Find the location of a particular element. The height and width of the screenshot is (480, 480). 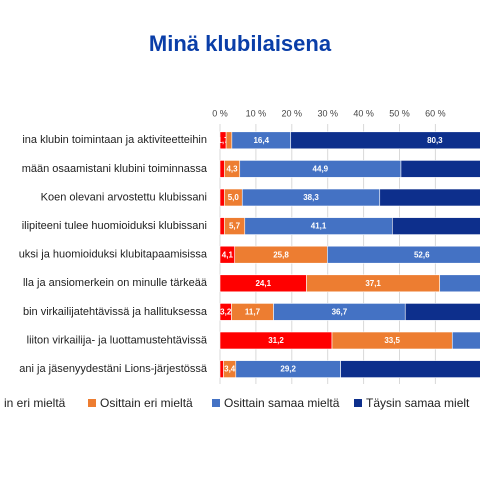

data-label: 29,2 is located at coordinates (288, 369).